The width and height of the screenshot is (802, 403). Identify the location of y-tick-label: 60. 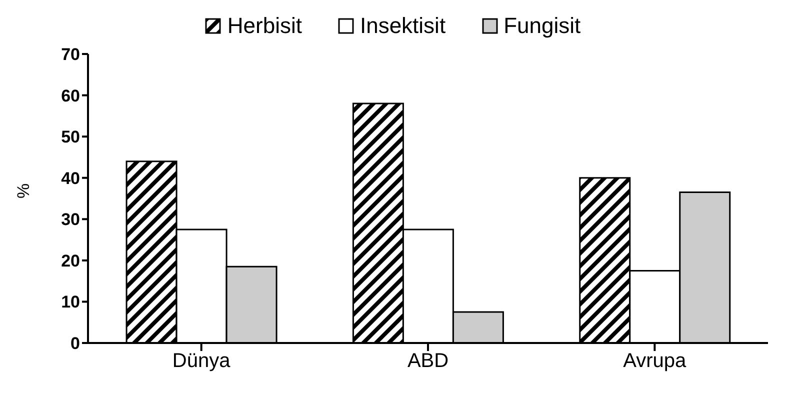
(70, 96).